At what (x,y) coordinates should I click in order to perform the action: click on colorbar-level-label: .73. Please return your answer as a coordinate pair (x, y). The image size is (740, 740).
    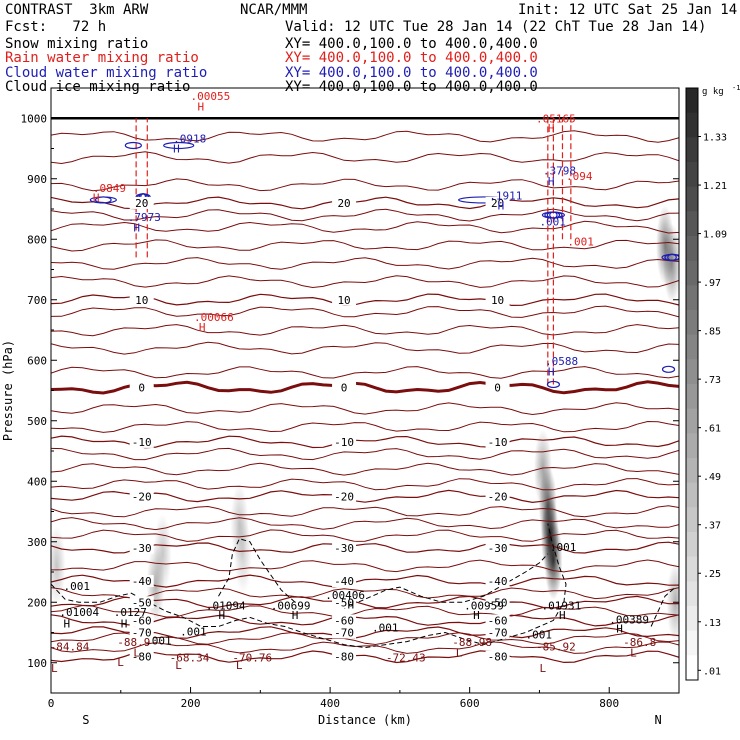
    Looking at the image, I should click on (712, 380).